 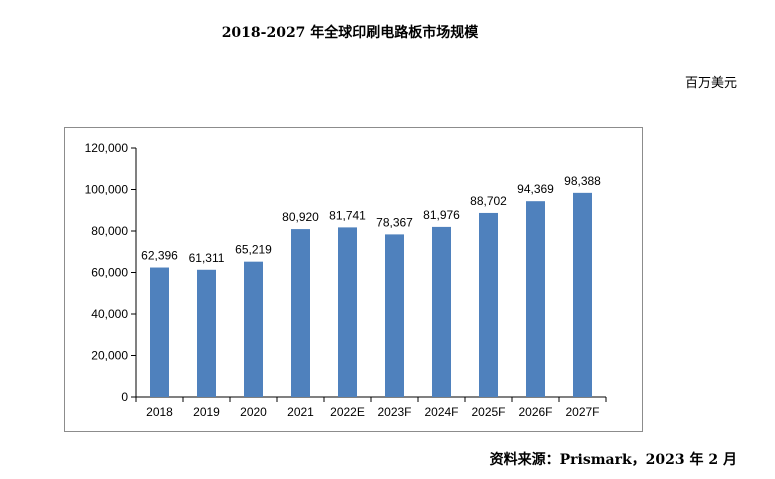 I want to click on y-tick-label: 40,000, so click(x=109, y=314).